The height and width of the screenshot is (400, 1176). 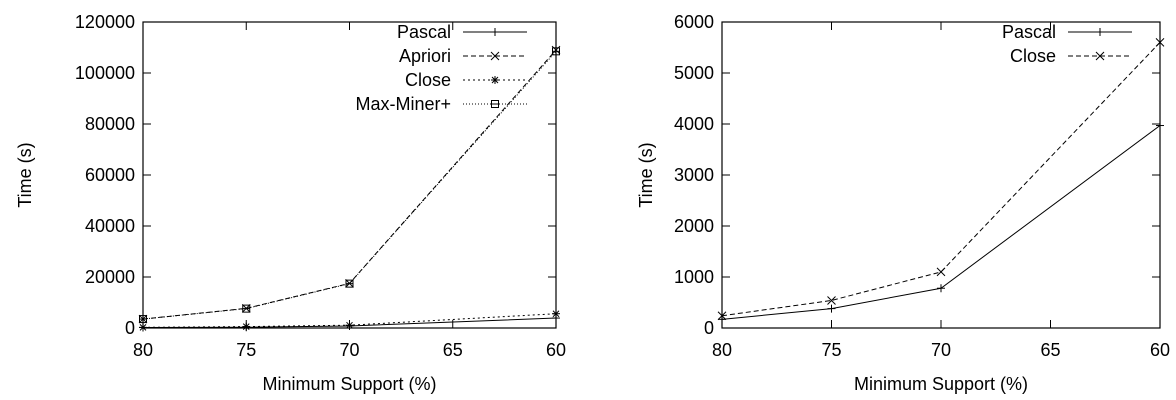 What do you see at coordinates (463, 56) in the screenshot?
I see `legend-entry-2: Apriori` at bounding box center [463, 56].